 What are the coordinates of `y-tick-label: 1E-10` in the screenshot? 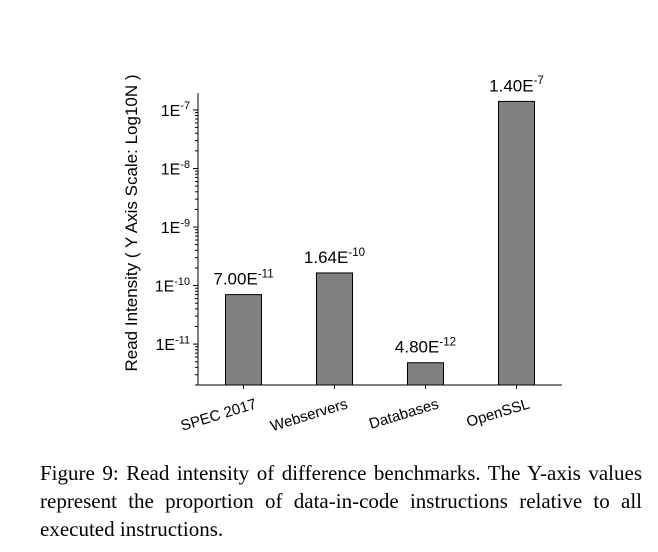 It's located at (172, 286).